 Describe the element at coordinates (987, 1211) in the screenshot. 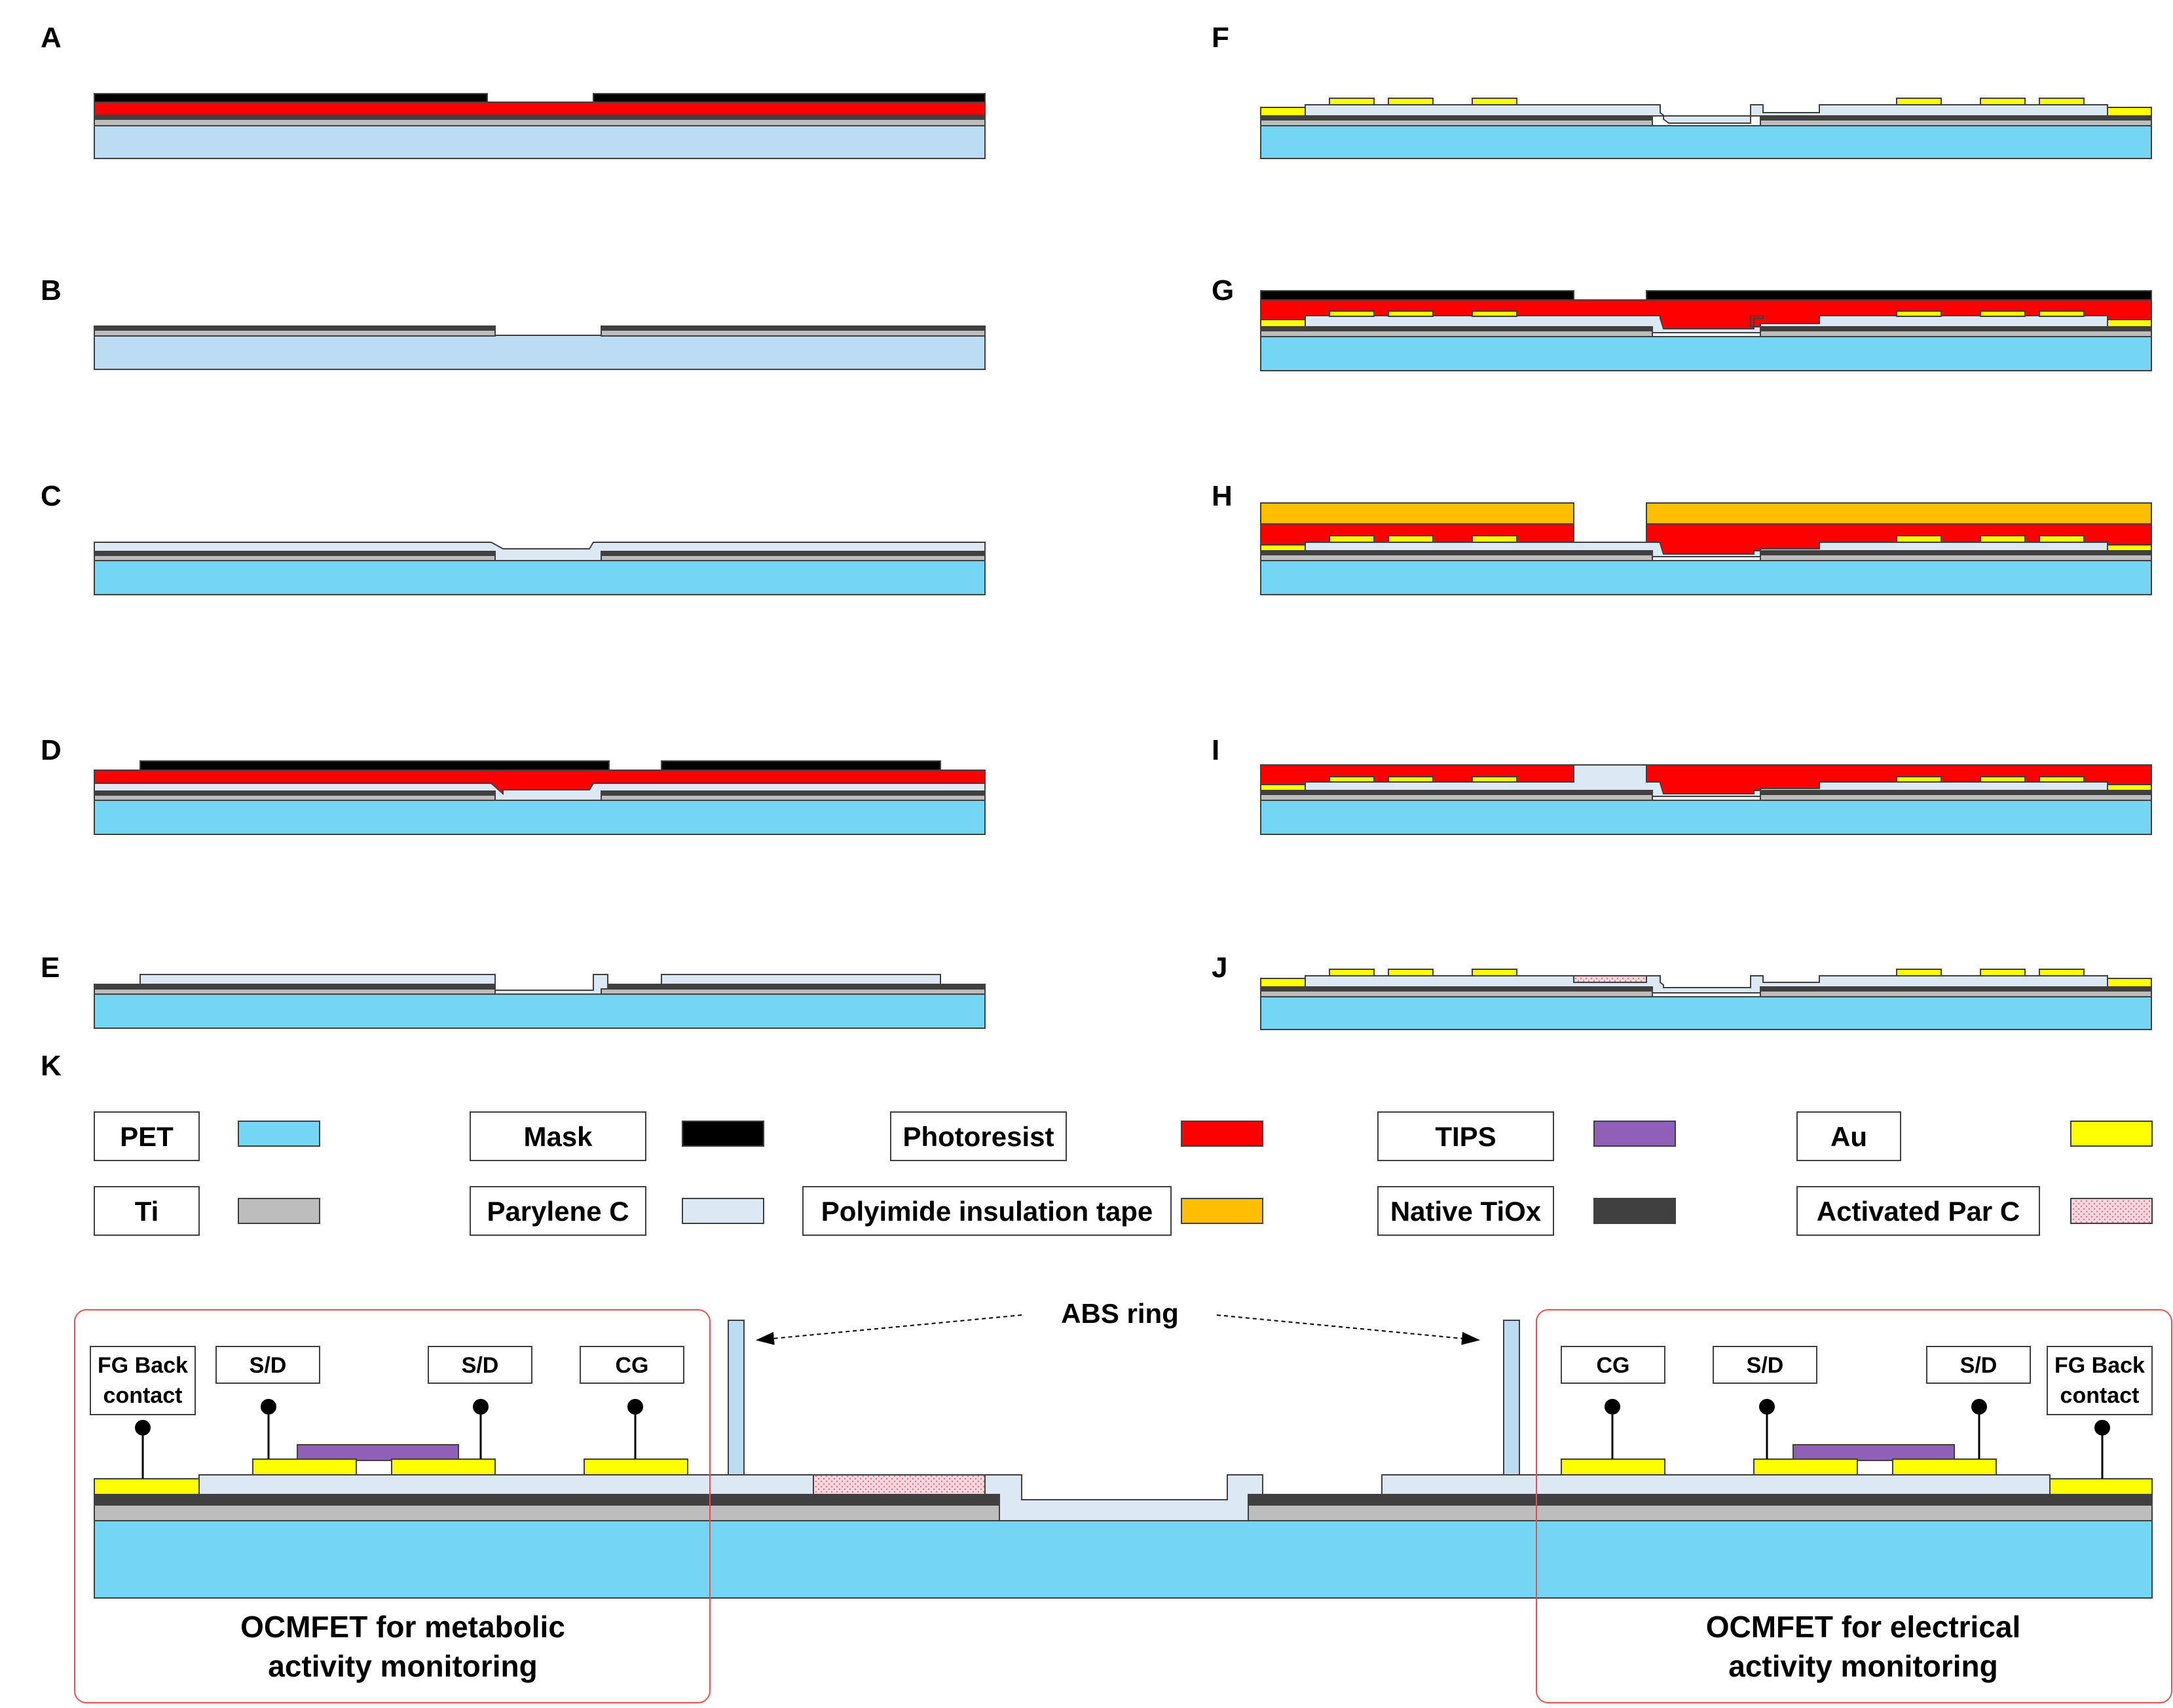

I see `legend-label: Polyimide insulation tape` at that location.